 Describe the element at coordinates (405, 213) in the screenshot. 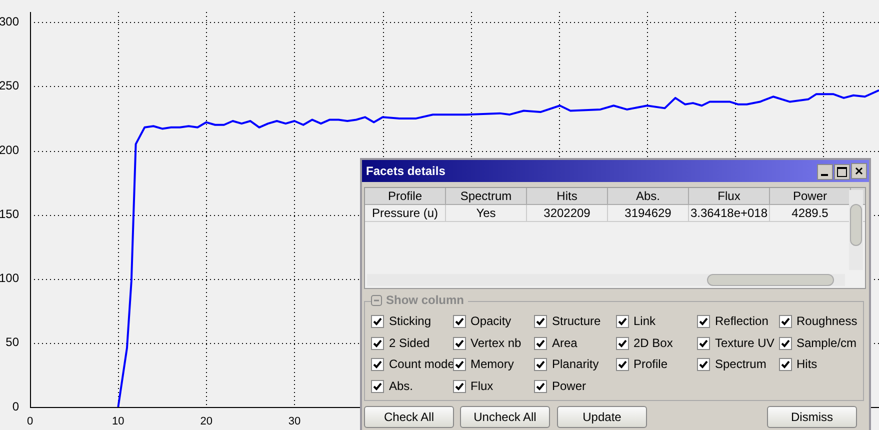

I see `annotation: Pressure (u)` at that location.